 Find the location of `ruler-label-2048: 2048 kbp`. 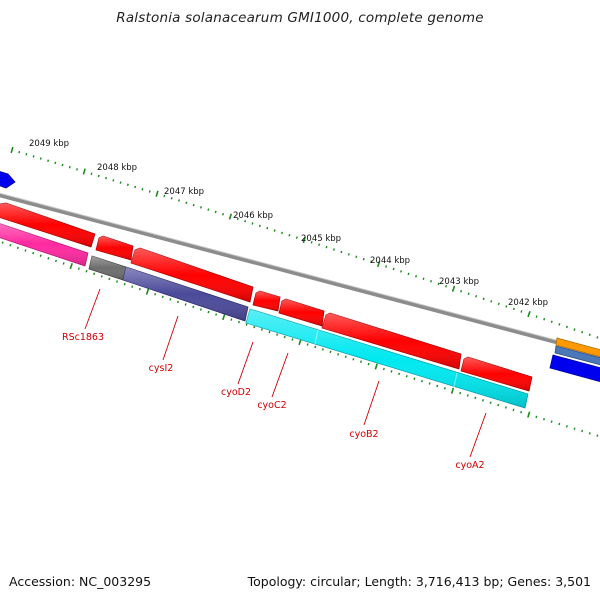

ruler-label-2048: 2048 kbp is located at coordinates (117, 168).